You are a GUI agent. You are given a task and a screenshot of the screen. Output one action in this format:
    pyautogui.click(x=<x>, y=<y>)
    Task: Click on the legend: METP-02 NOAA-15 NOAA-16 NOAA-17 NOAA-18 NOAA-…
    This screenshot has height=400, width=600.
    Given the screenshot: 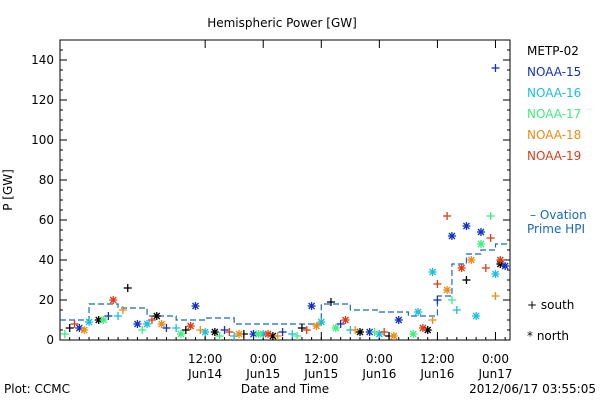 What is the action you would take?
    pyautogui.click(x=554, y=103)
    